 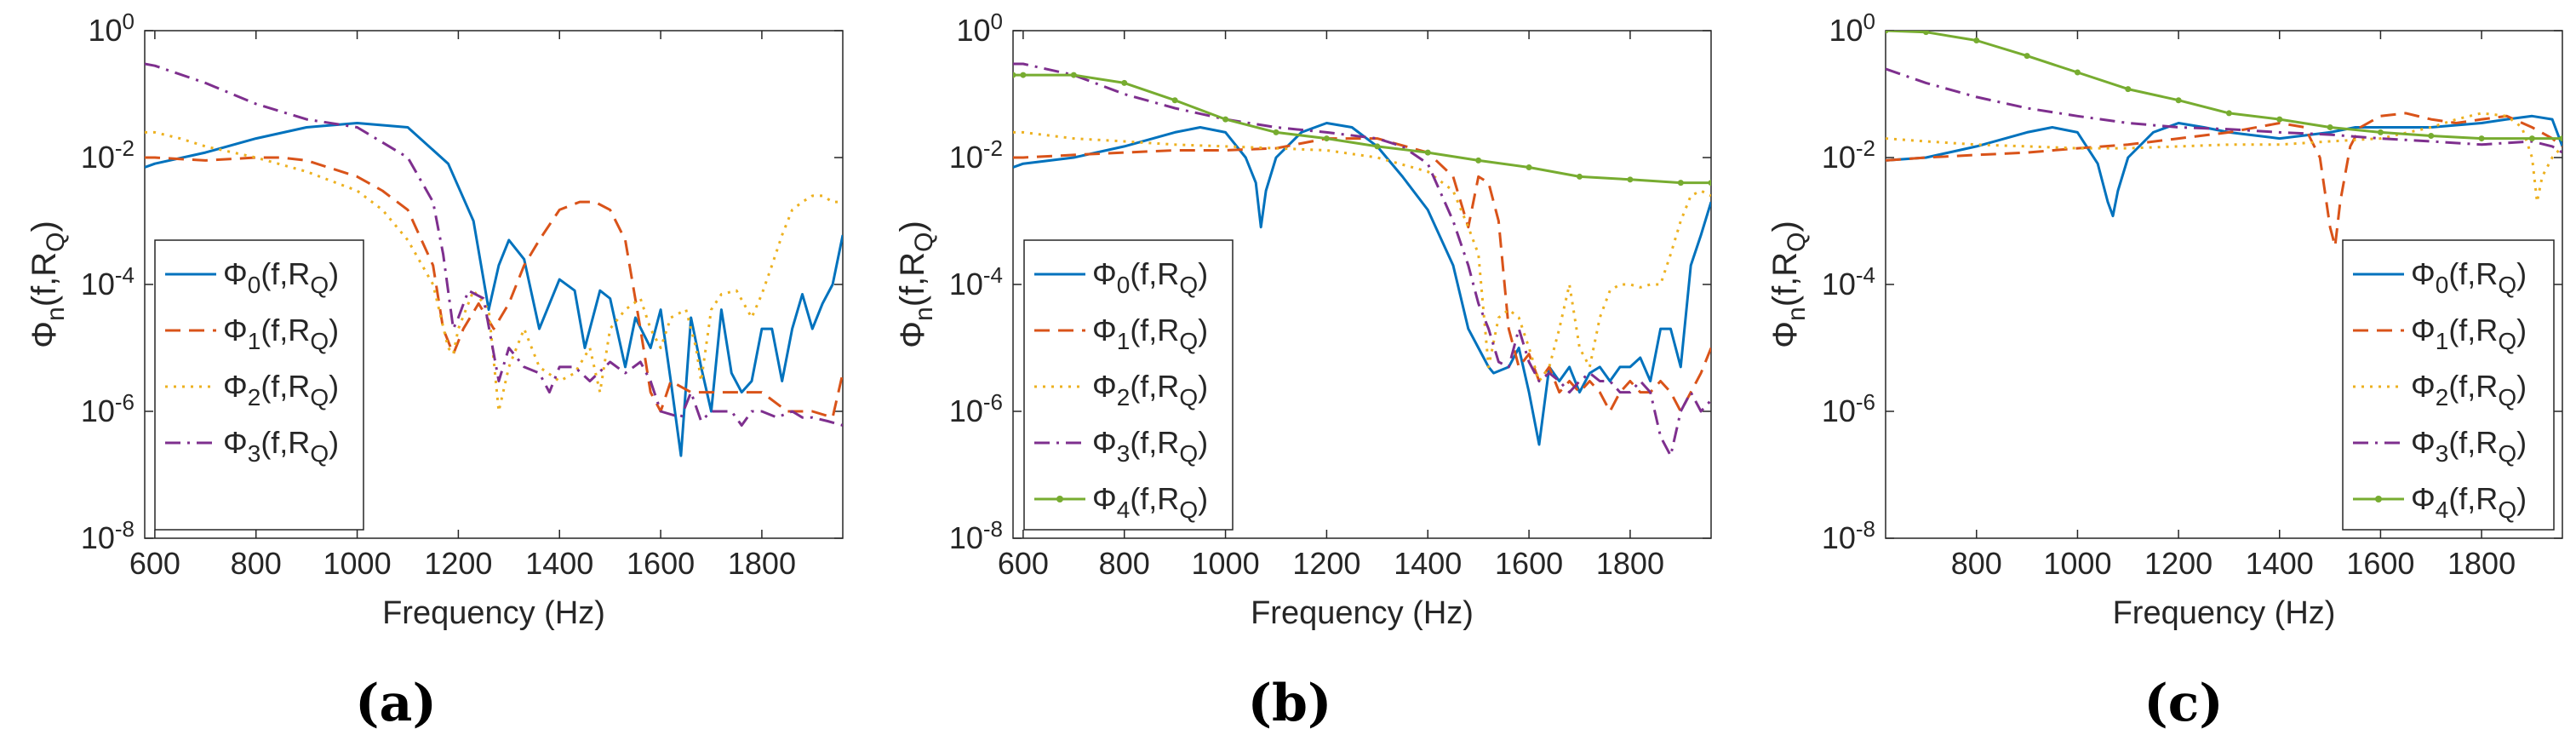 I want to click on legend: Φ0(f,RQ) Φ1(f,RQ) Φ2(f,RQ) Φ3(f,RQ) Φ4(f,RQ), so click(x=2449, y=385).